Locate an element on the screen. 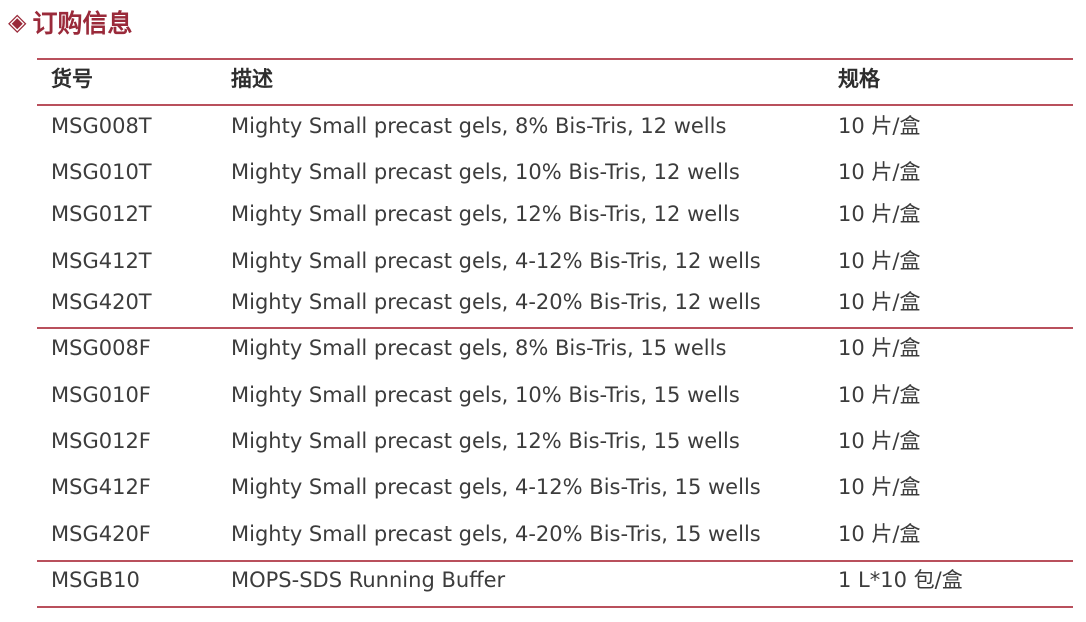 Image resolution: width=1086 pixels, height=622 pixels. section-title: 订购信息 is located at coordinates (82, 23).